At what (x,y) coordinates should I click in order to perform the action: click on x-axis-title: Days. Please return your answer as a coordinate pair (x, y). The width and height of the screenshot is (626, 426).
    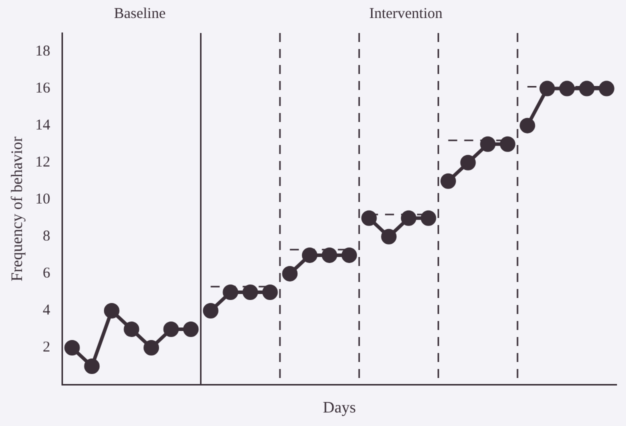
    Looking at the image, I should click on (339, 408).